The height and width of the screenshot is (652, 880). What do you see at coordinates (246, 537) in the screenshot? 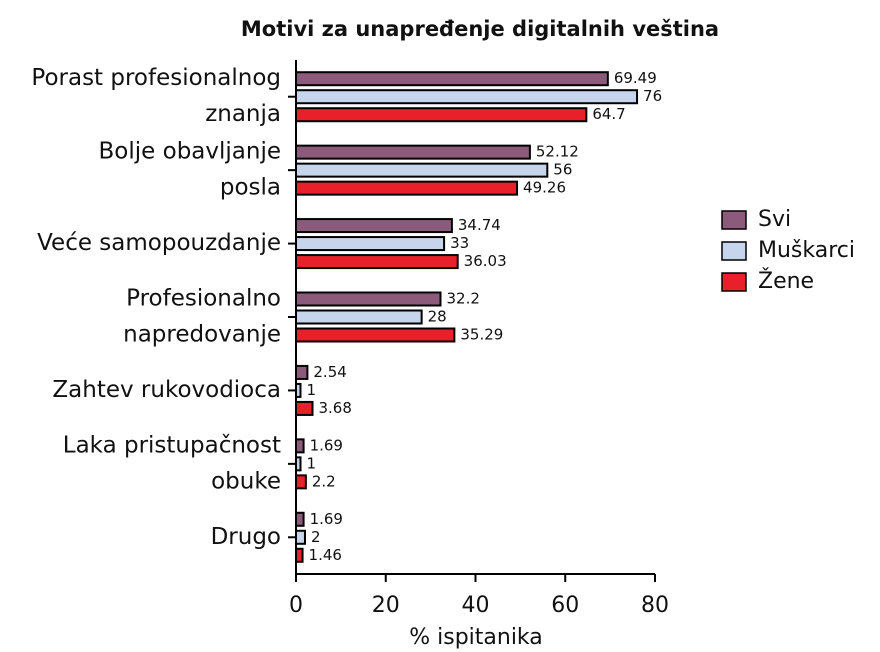
I see `y-tick-label: Drugo` at bounding box center [246, 537].